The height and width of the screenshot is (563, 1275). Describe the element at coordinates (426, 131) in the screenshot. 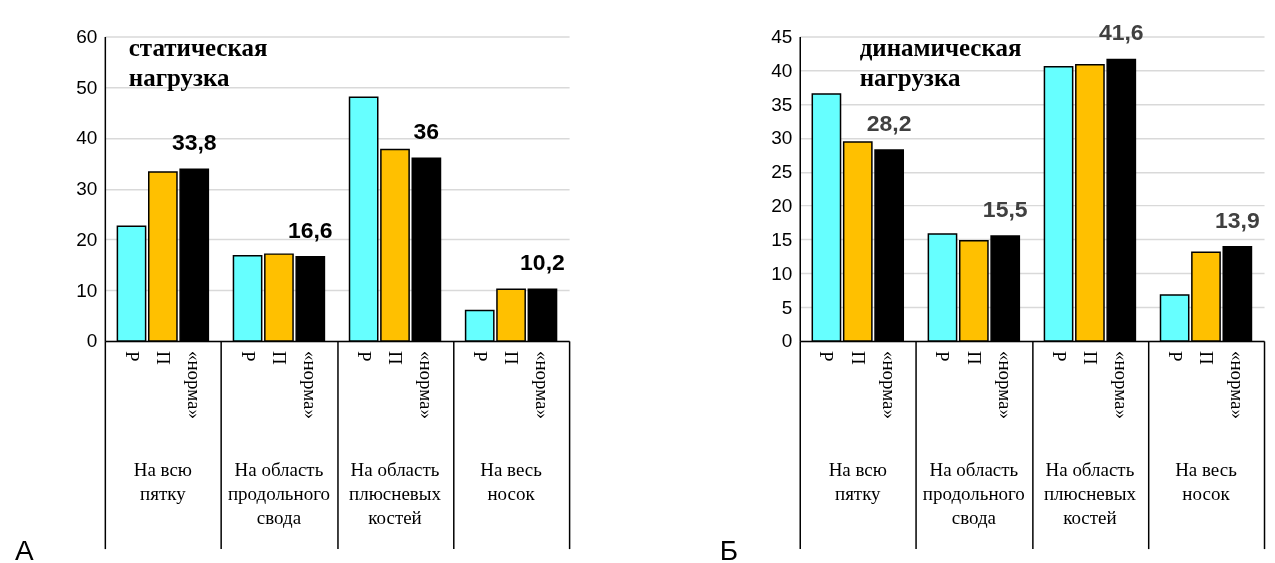

I see `data-label: 36` at that location.